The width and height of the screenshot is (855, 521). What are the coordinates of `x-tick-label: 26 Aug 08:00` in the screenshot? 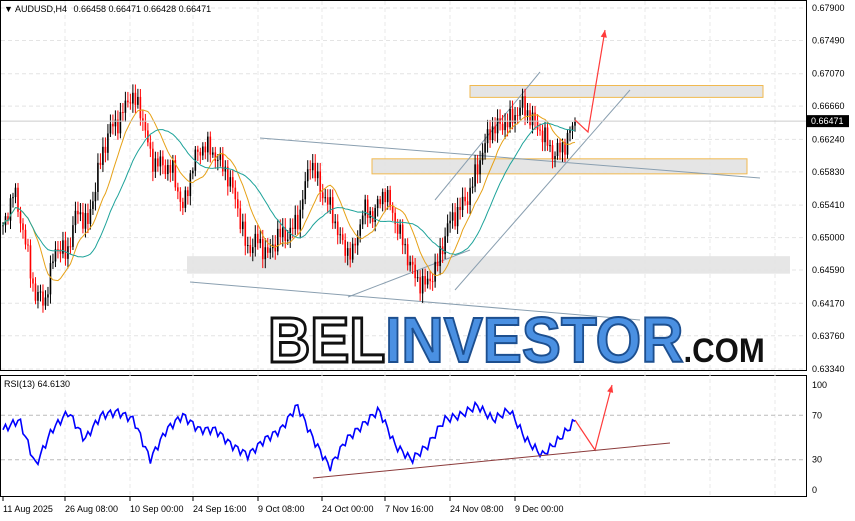 It's located at (91, 509).